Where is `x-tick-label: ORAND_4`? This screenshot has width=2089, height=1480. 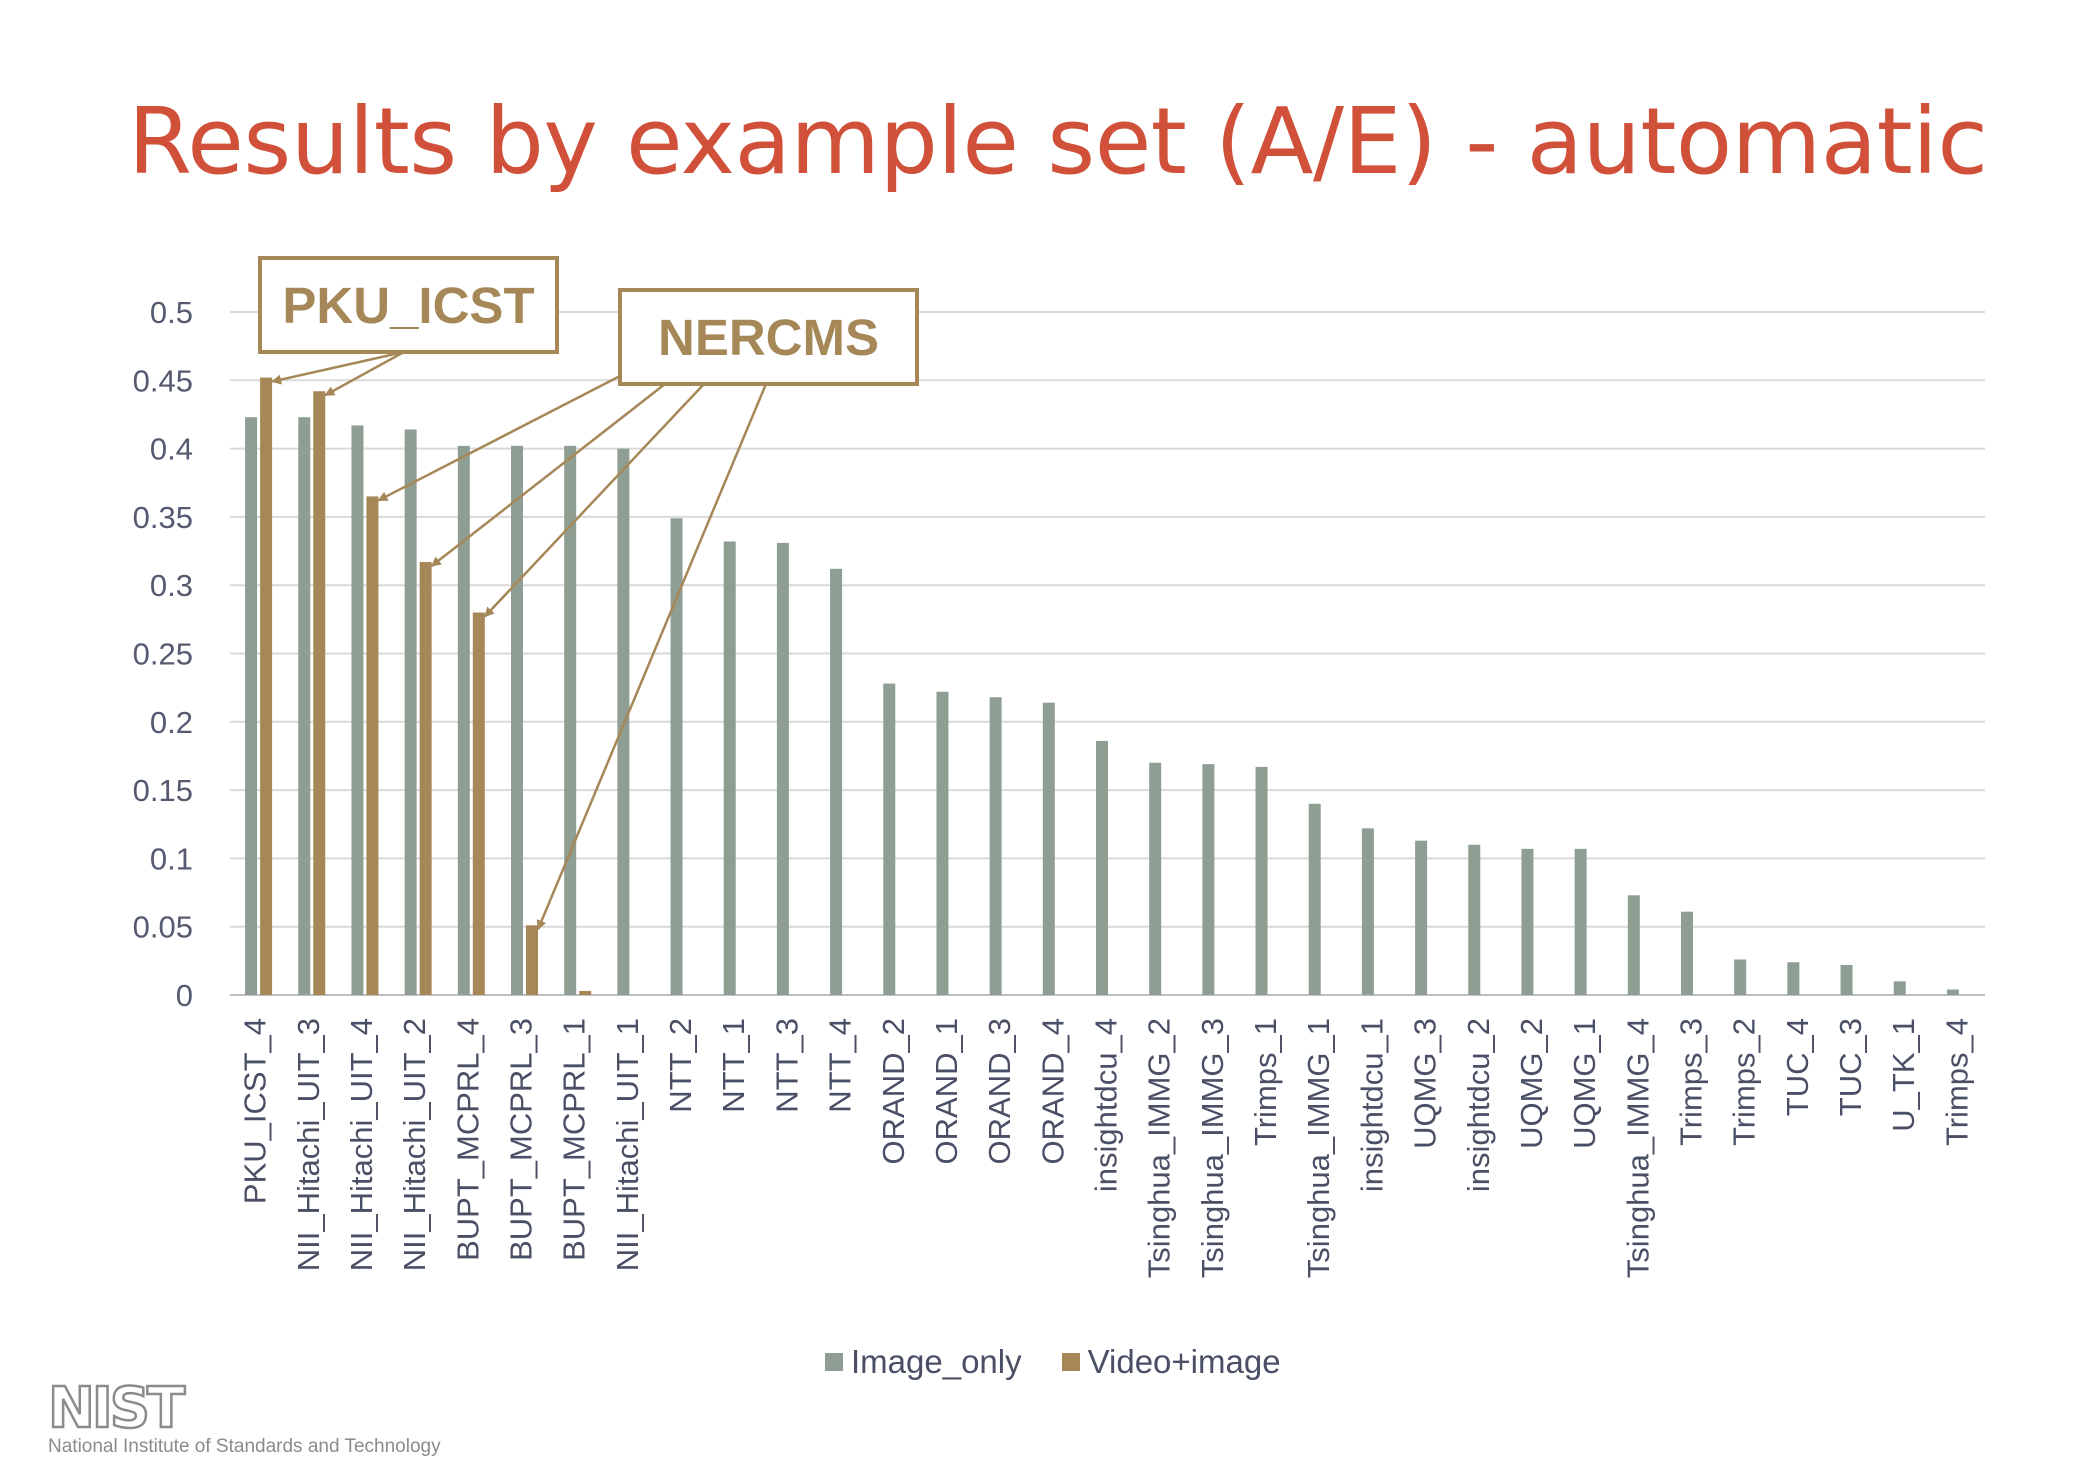 x-tick-label: ORAND_4 is located at coordinates (1052, 1091).